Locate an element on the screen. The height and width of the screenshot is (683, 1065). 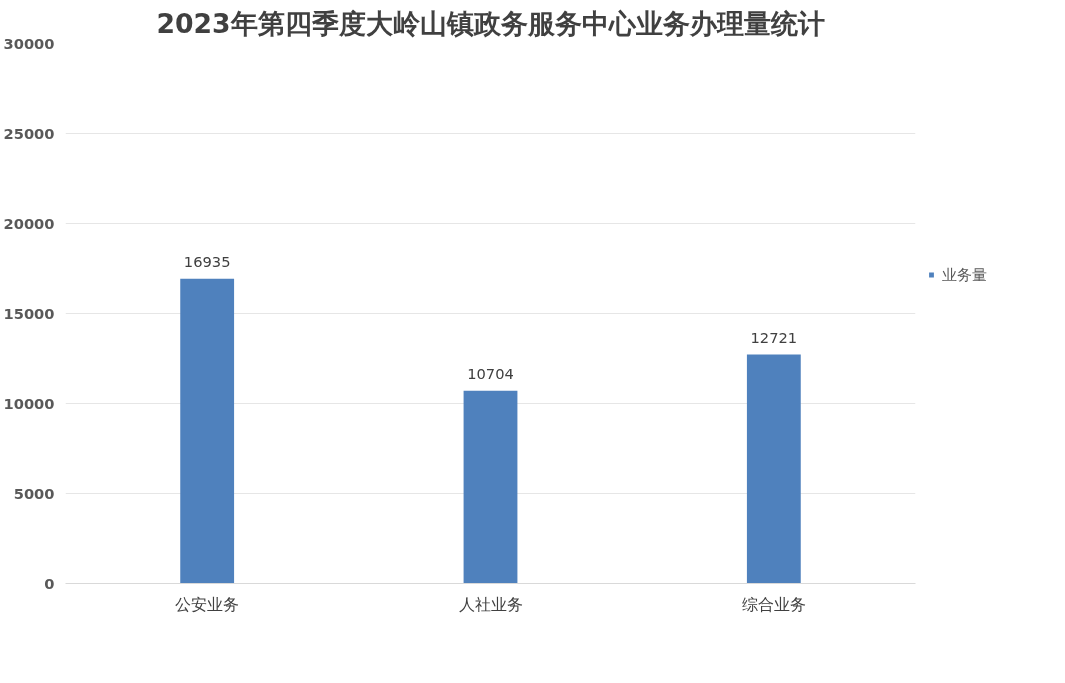
y-tick-label: 5000 is located at coordinates (34, 493).